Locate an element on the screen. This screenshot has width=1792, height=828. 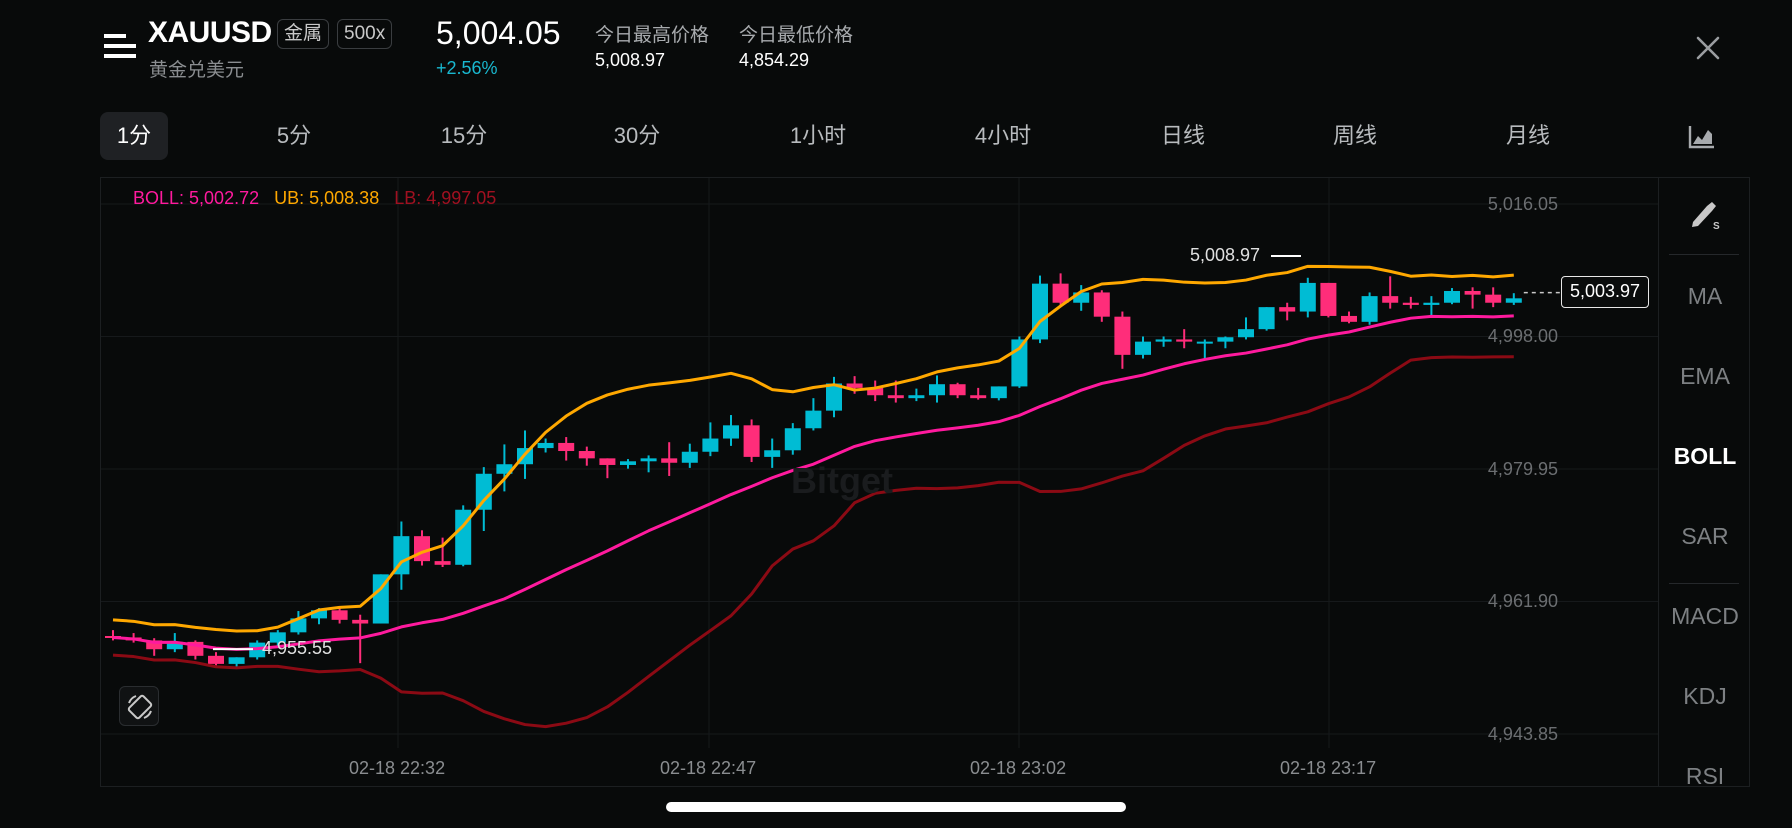
indicator-boll: BOLL is located at coordinates (1705, 456).